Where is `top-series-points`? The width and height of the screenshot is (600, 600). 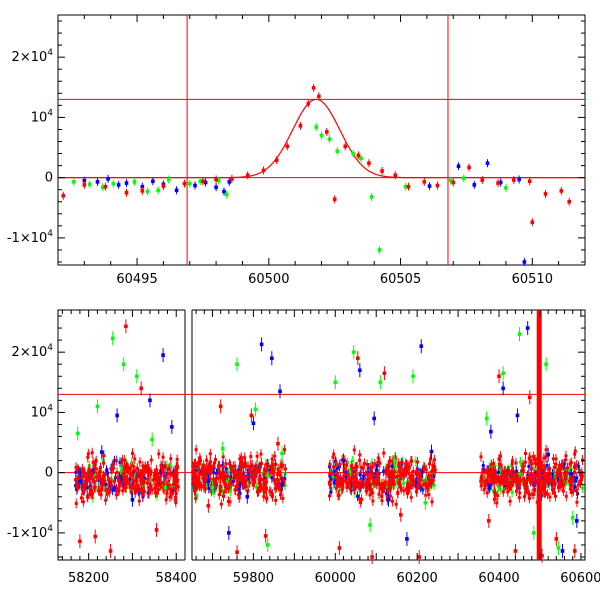 top-series-points is located at coordinates (304, 212).